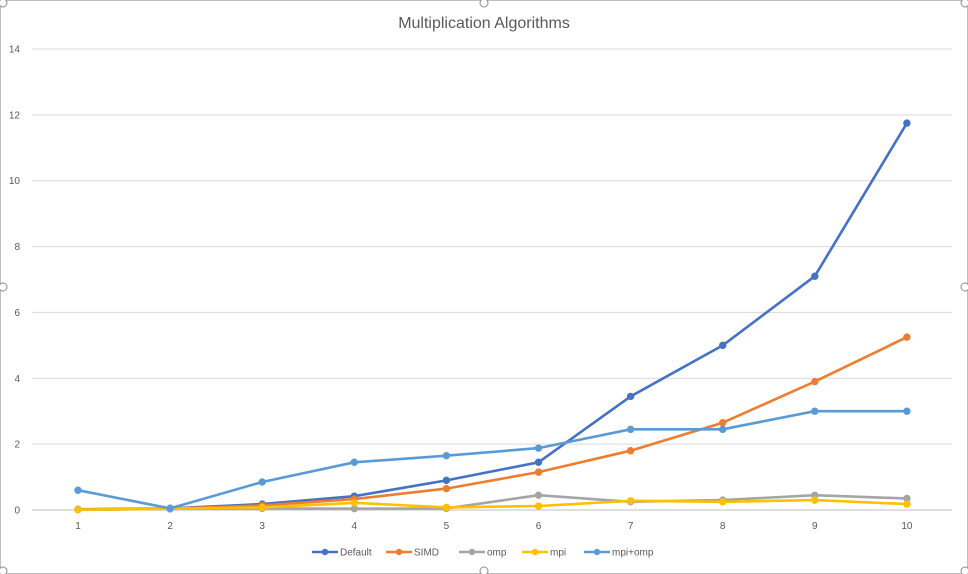  Describe the element at coordinates (17, 313) in the screenshot. I see `y-tick-label: 6` at that location.